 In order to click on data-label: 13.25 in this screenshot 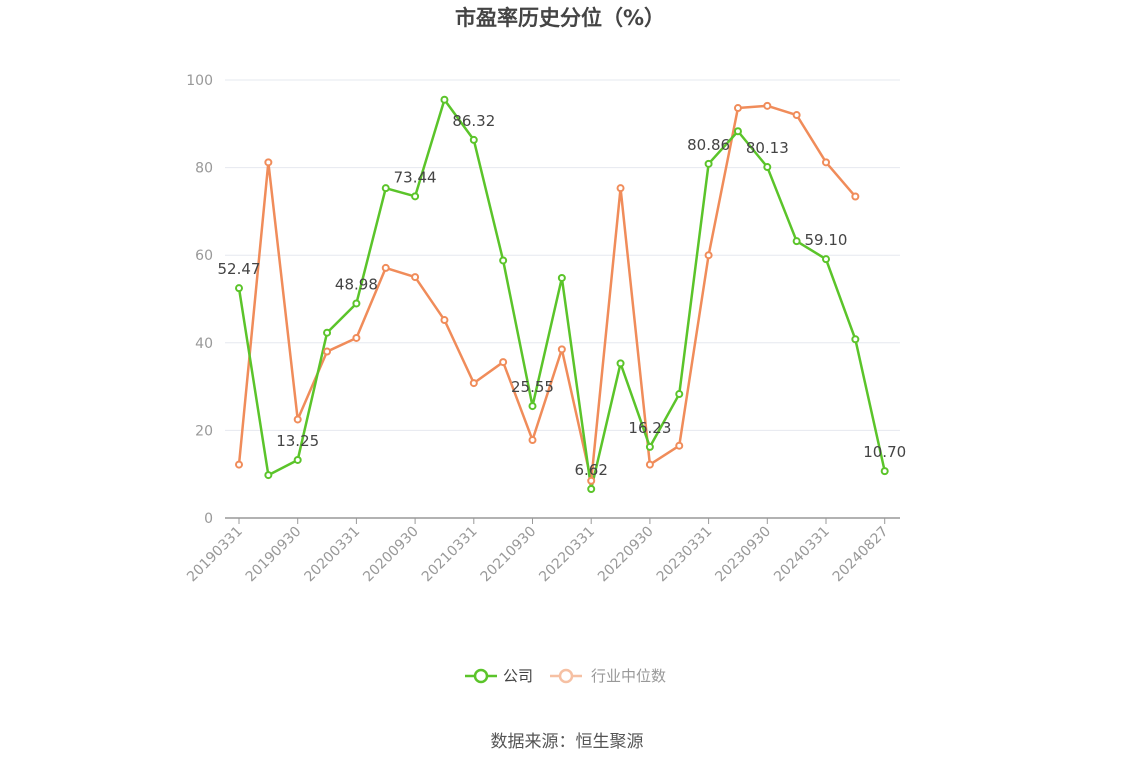, I will do `click(297, 441)`.